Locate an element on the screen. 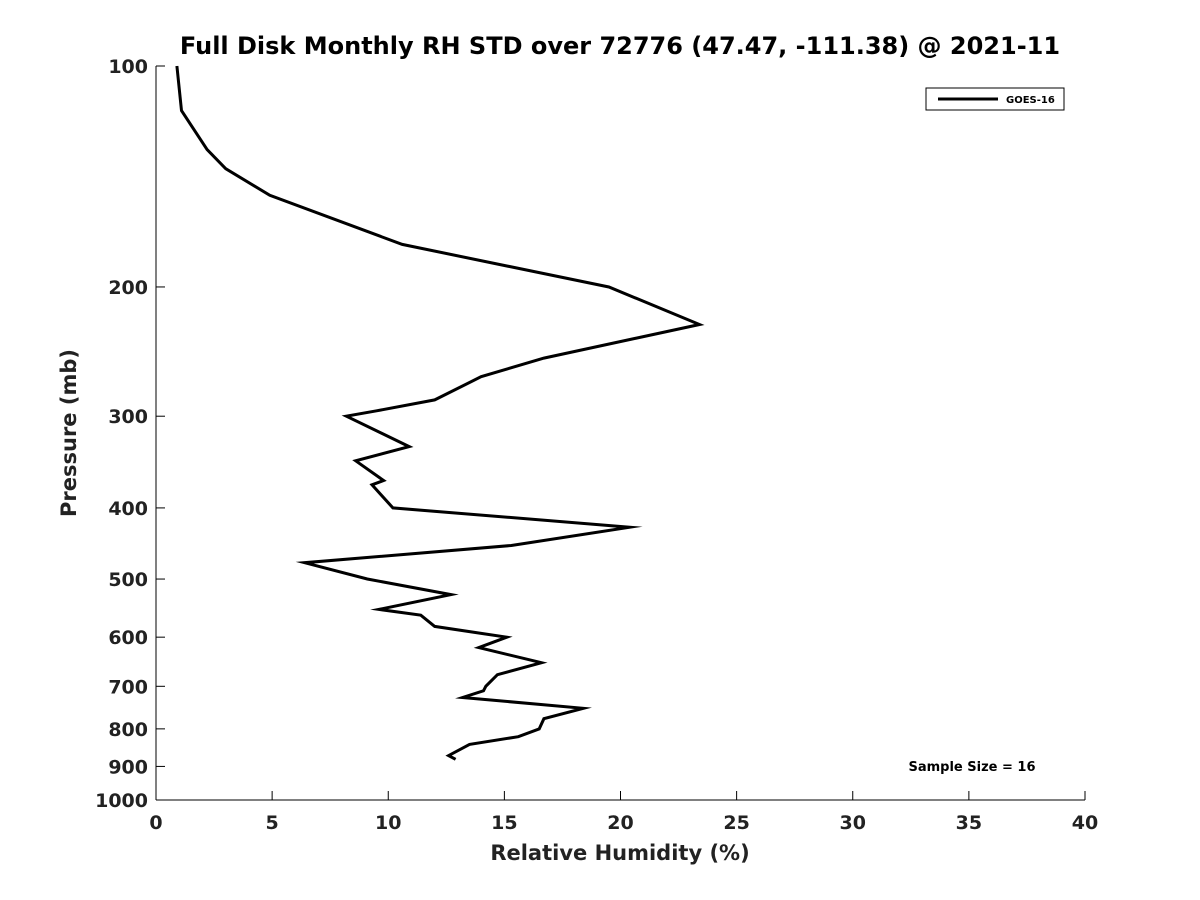 This screenshot has width=1200, height=900. y-tick-label: 900 is located at coordinates (128, 767).